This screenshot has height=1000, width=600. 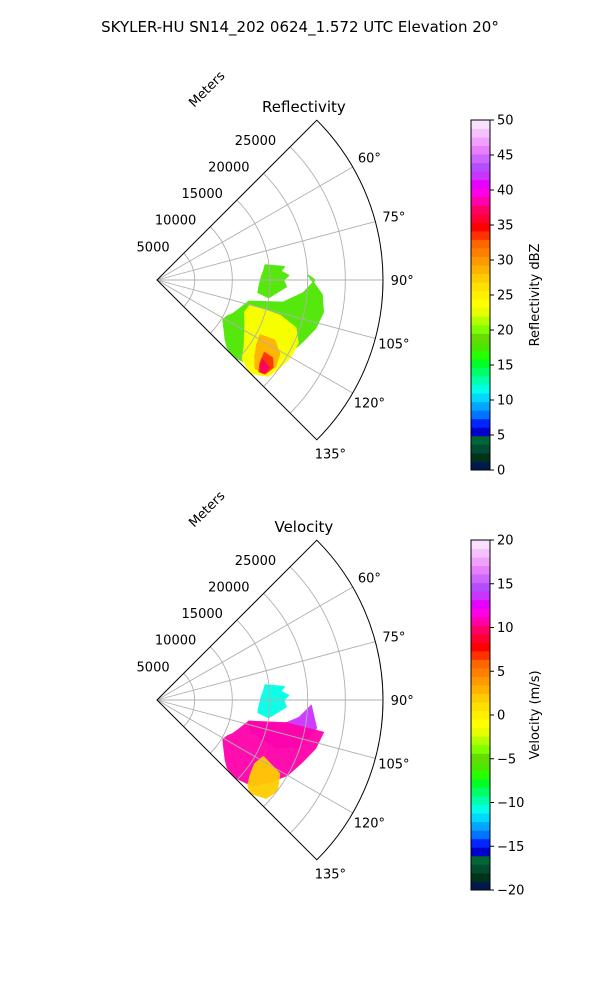 I want to click on range-tick-label: 15000, so click(x=202, y=614).